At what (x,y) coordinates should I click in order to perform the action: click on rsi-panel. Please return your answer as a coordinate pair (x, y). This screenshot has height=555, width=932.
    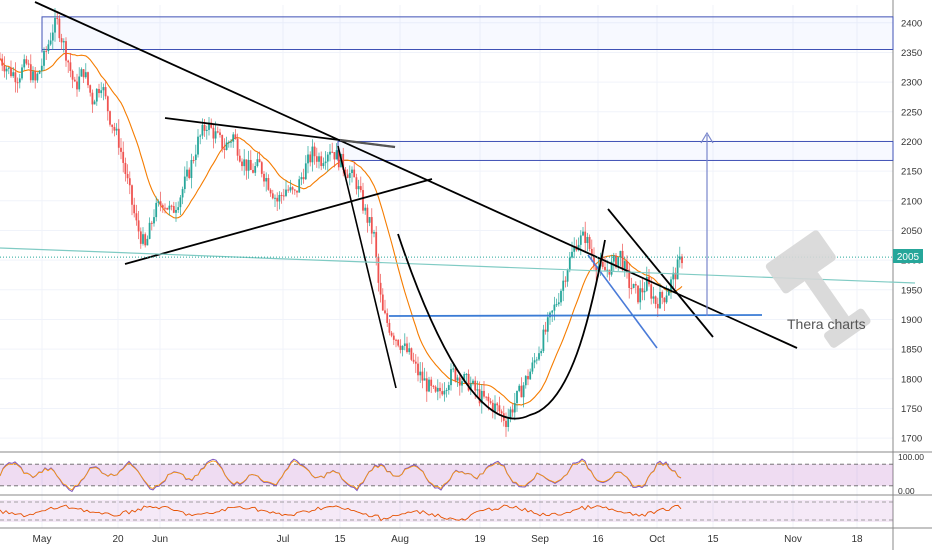
    Looking at the image, I should click on (446, 511).